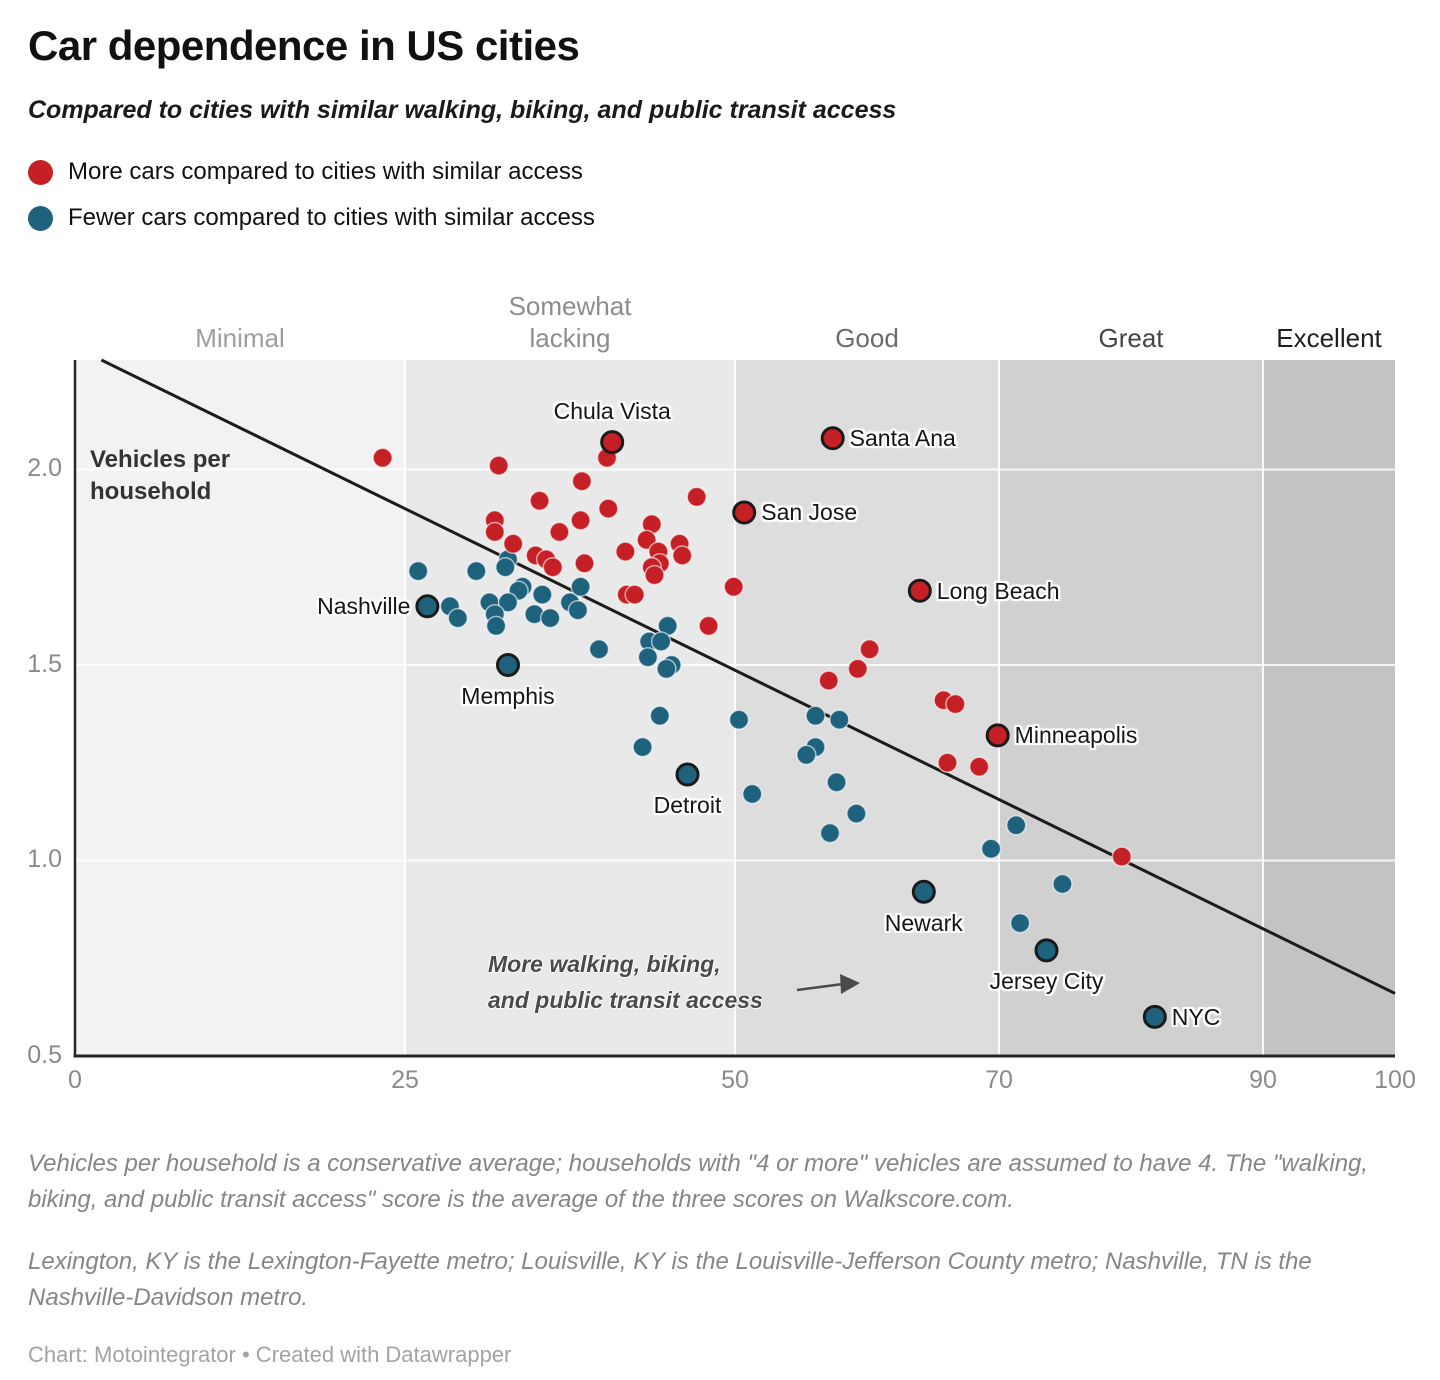 This screenshot has height=1380, width=1440. I want to click on legend-dot-more-icon, so click(40, 172).